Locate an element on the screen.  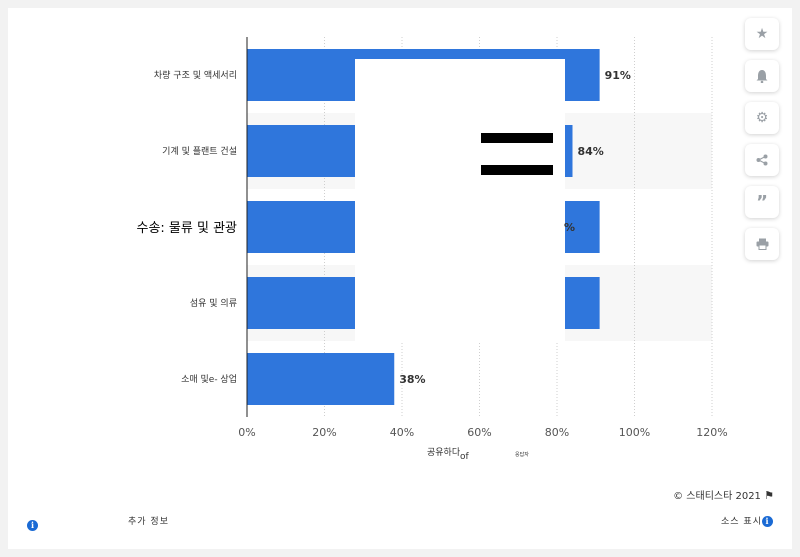
bell-icon is located at coordinates (762, 76).